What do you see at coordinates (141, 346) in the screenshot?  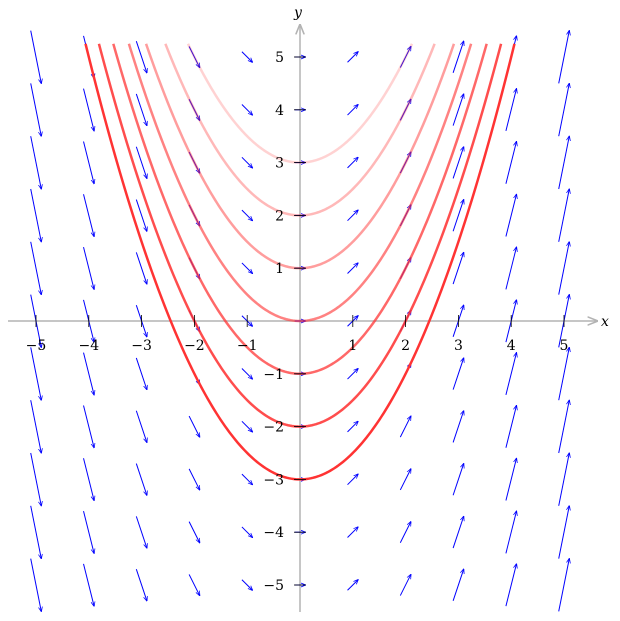 I see `x-tick-label: −3` at bounding box center [141, 346].